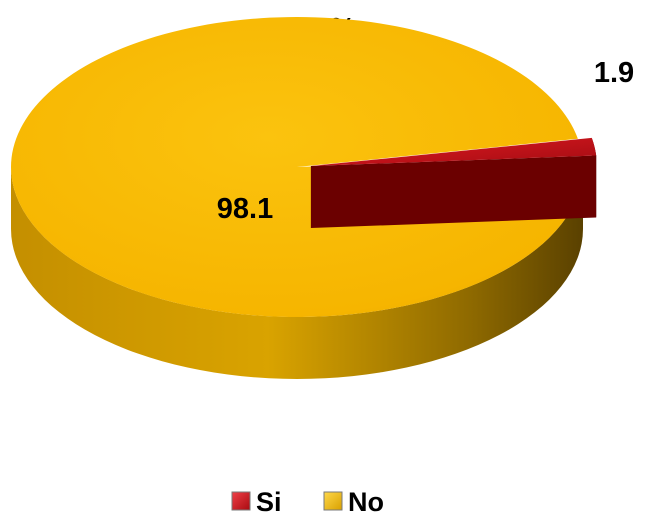 This screenshot has width=646, height=524. What do you see at coordinates (453, 192) in the screenshot?
I see `pie-slice-si-cap` at bounding box center [453, 192].